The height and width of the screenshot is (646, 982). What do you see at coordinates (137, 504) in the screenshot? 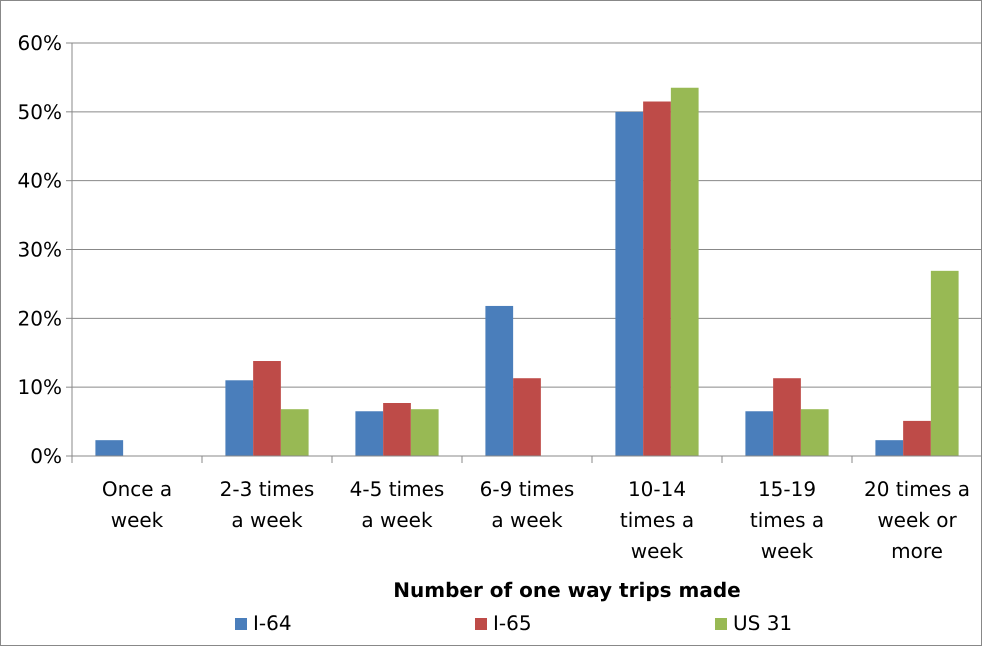
I see `x-tick-label: Once a week` at bounding box center [137, 504].